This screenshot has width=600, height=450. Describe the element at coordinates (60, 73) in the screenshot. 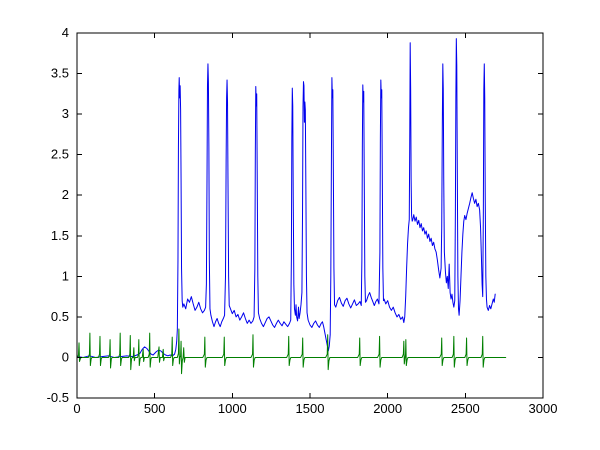

I see `y-tick-label: 3.5` at that location.